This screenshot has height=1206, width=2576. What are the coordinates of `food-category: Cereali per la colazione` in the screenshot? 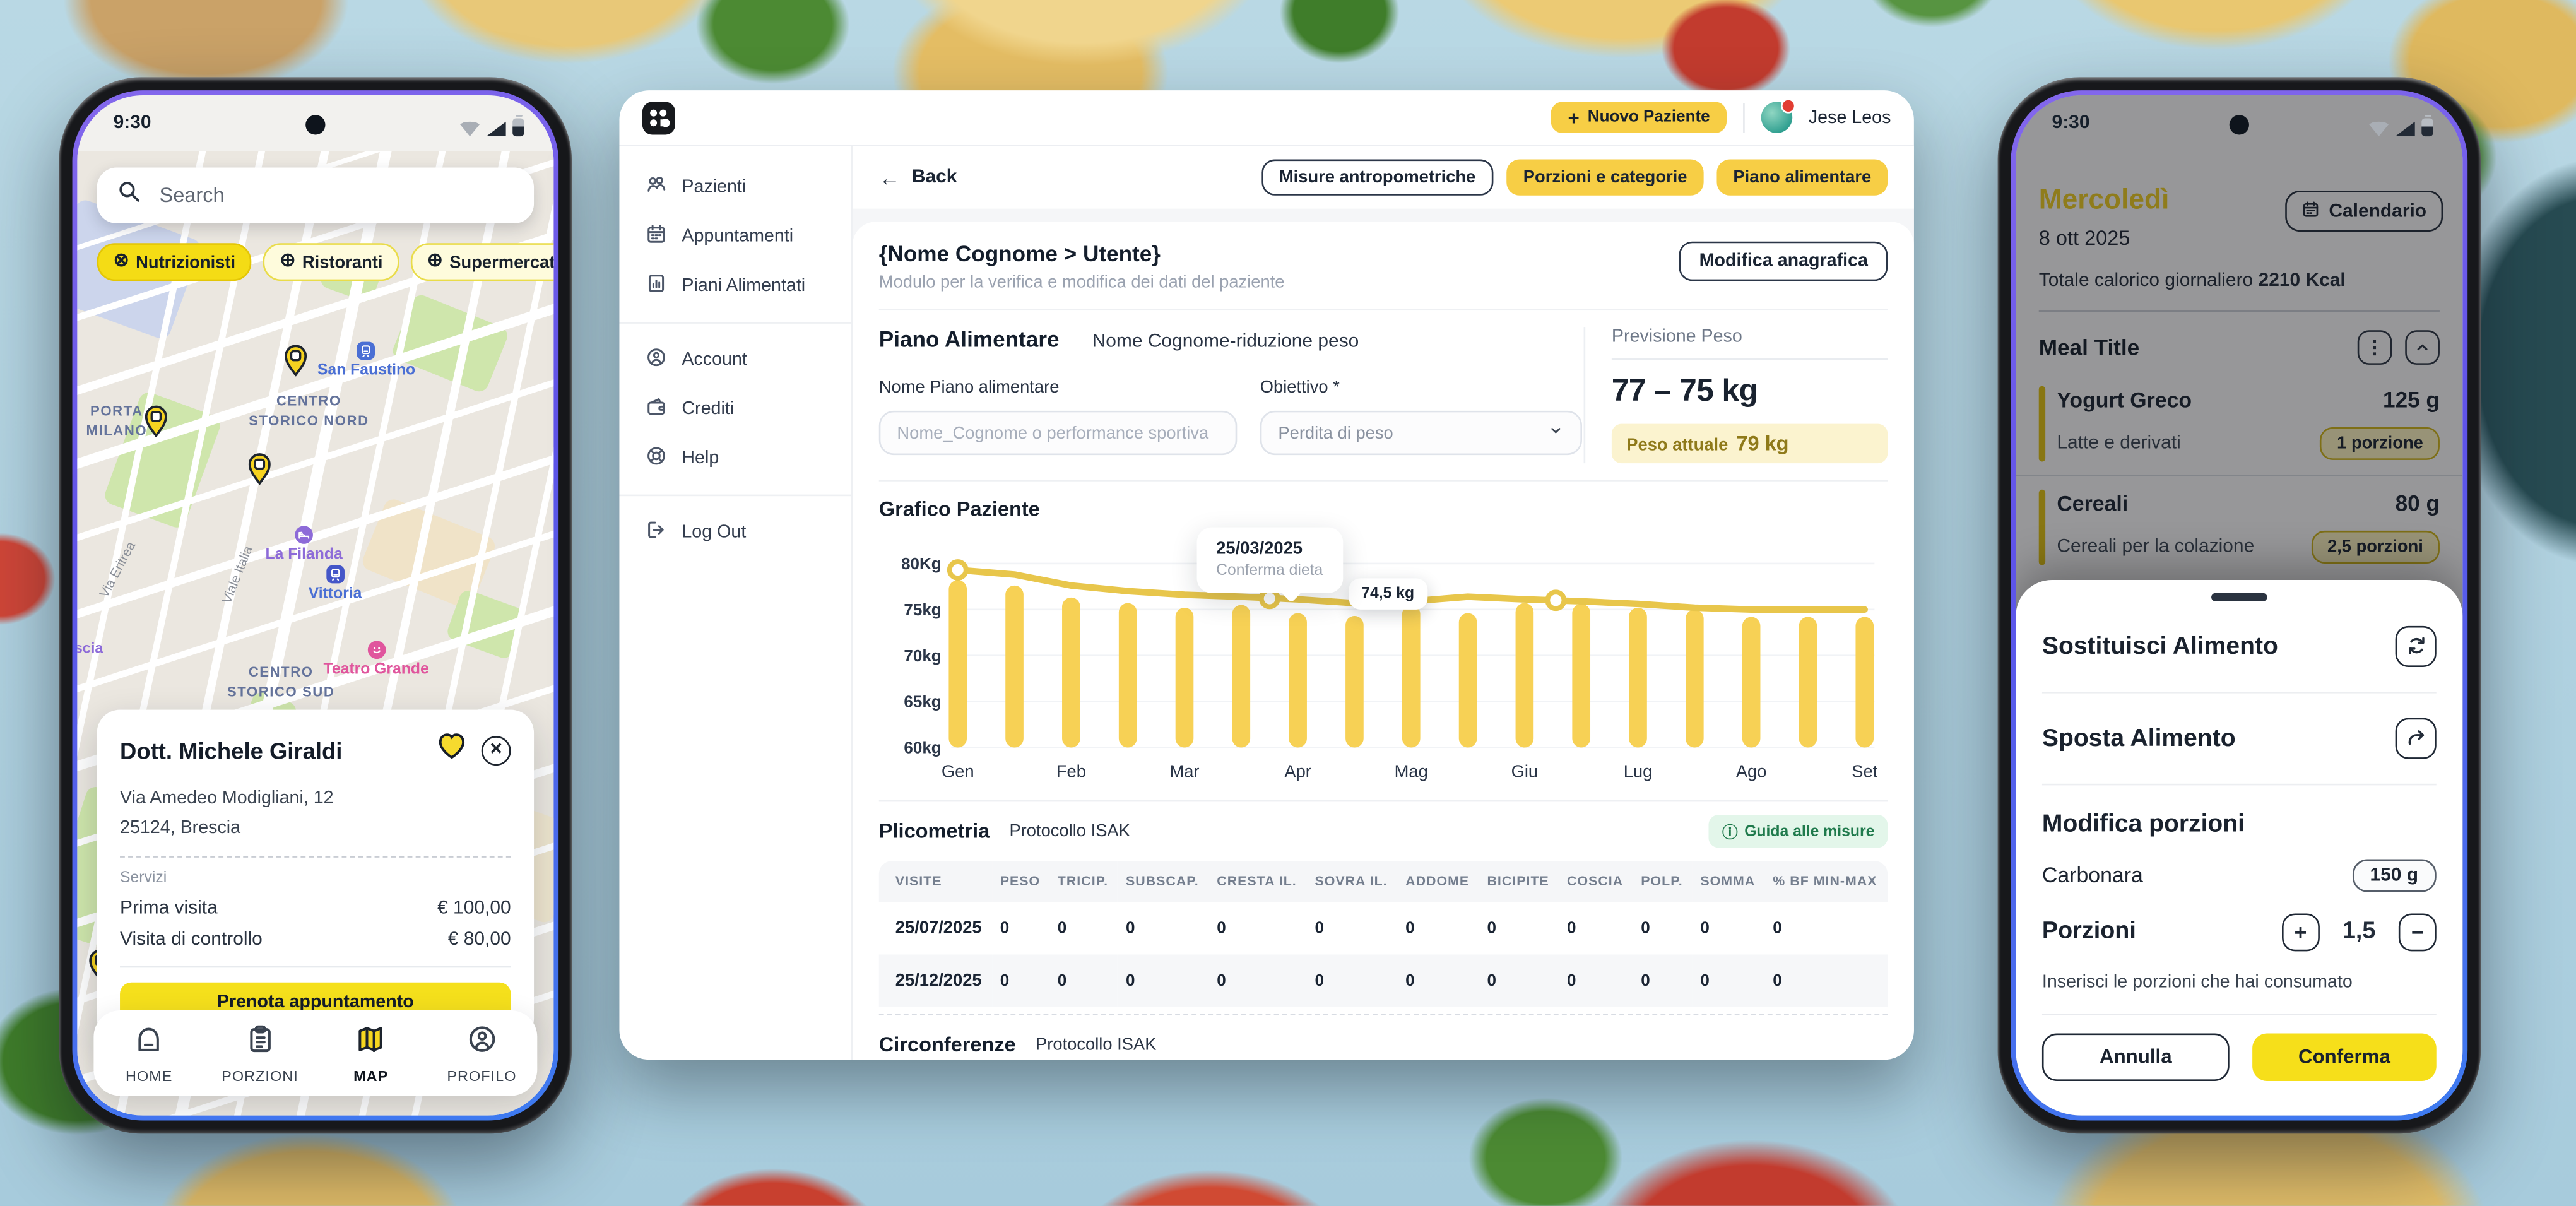 It's located at (2156, 547).